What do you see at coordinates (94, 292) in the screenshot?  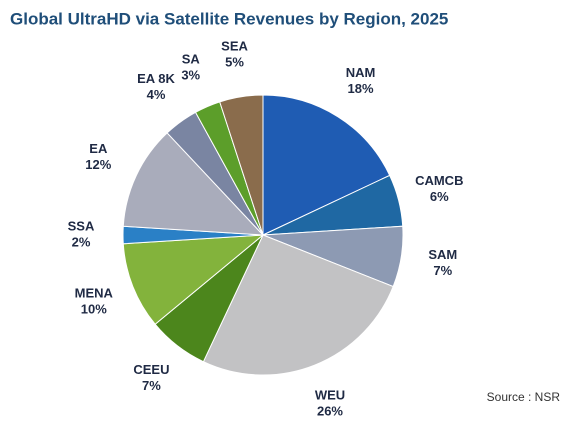 I see `slice-label: MENA` at bounding box center [94, 292].